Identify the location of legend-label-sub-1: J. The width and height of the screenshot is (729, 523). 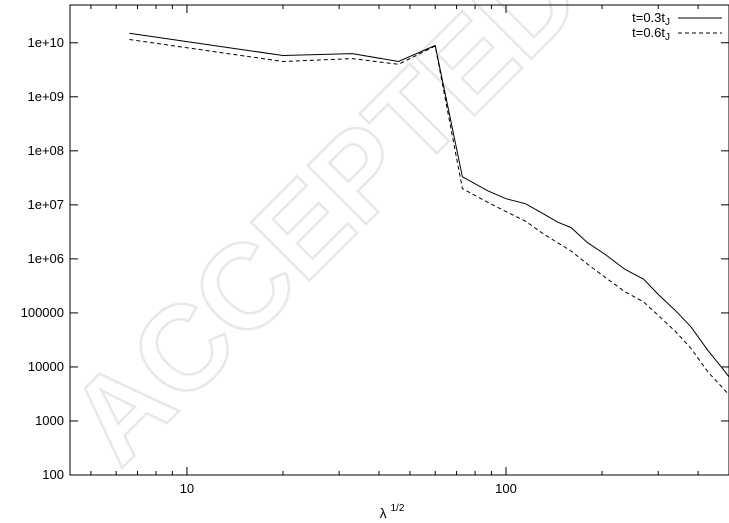
(667, 37).